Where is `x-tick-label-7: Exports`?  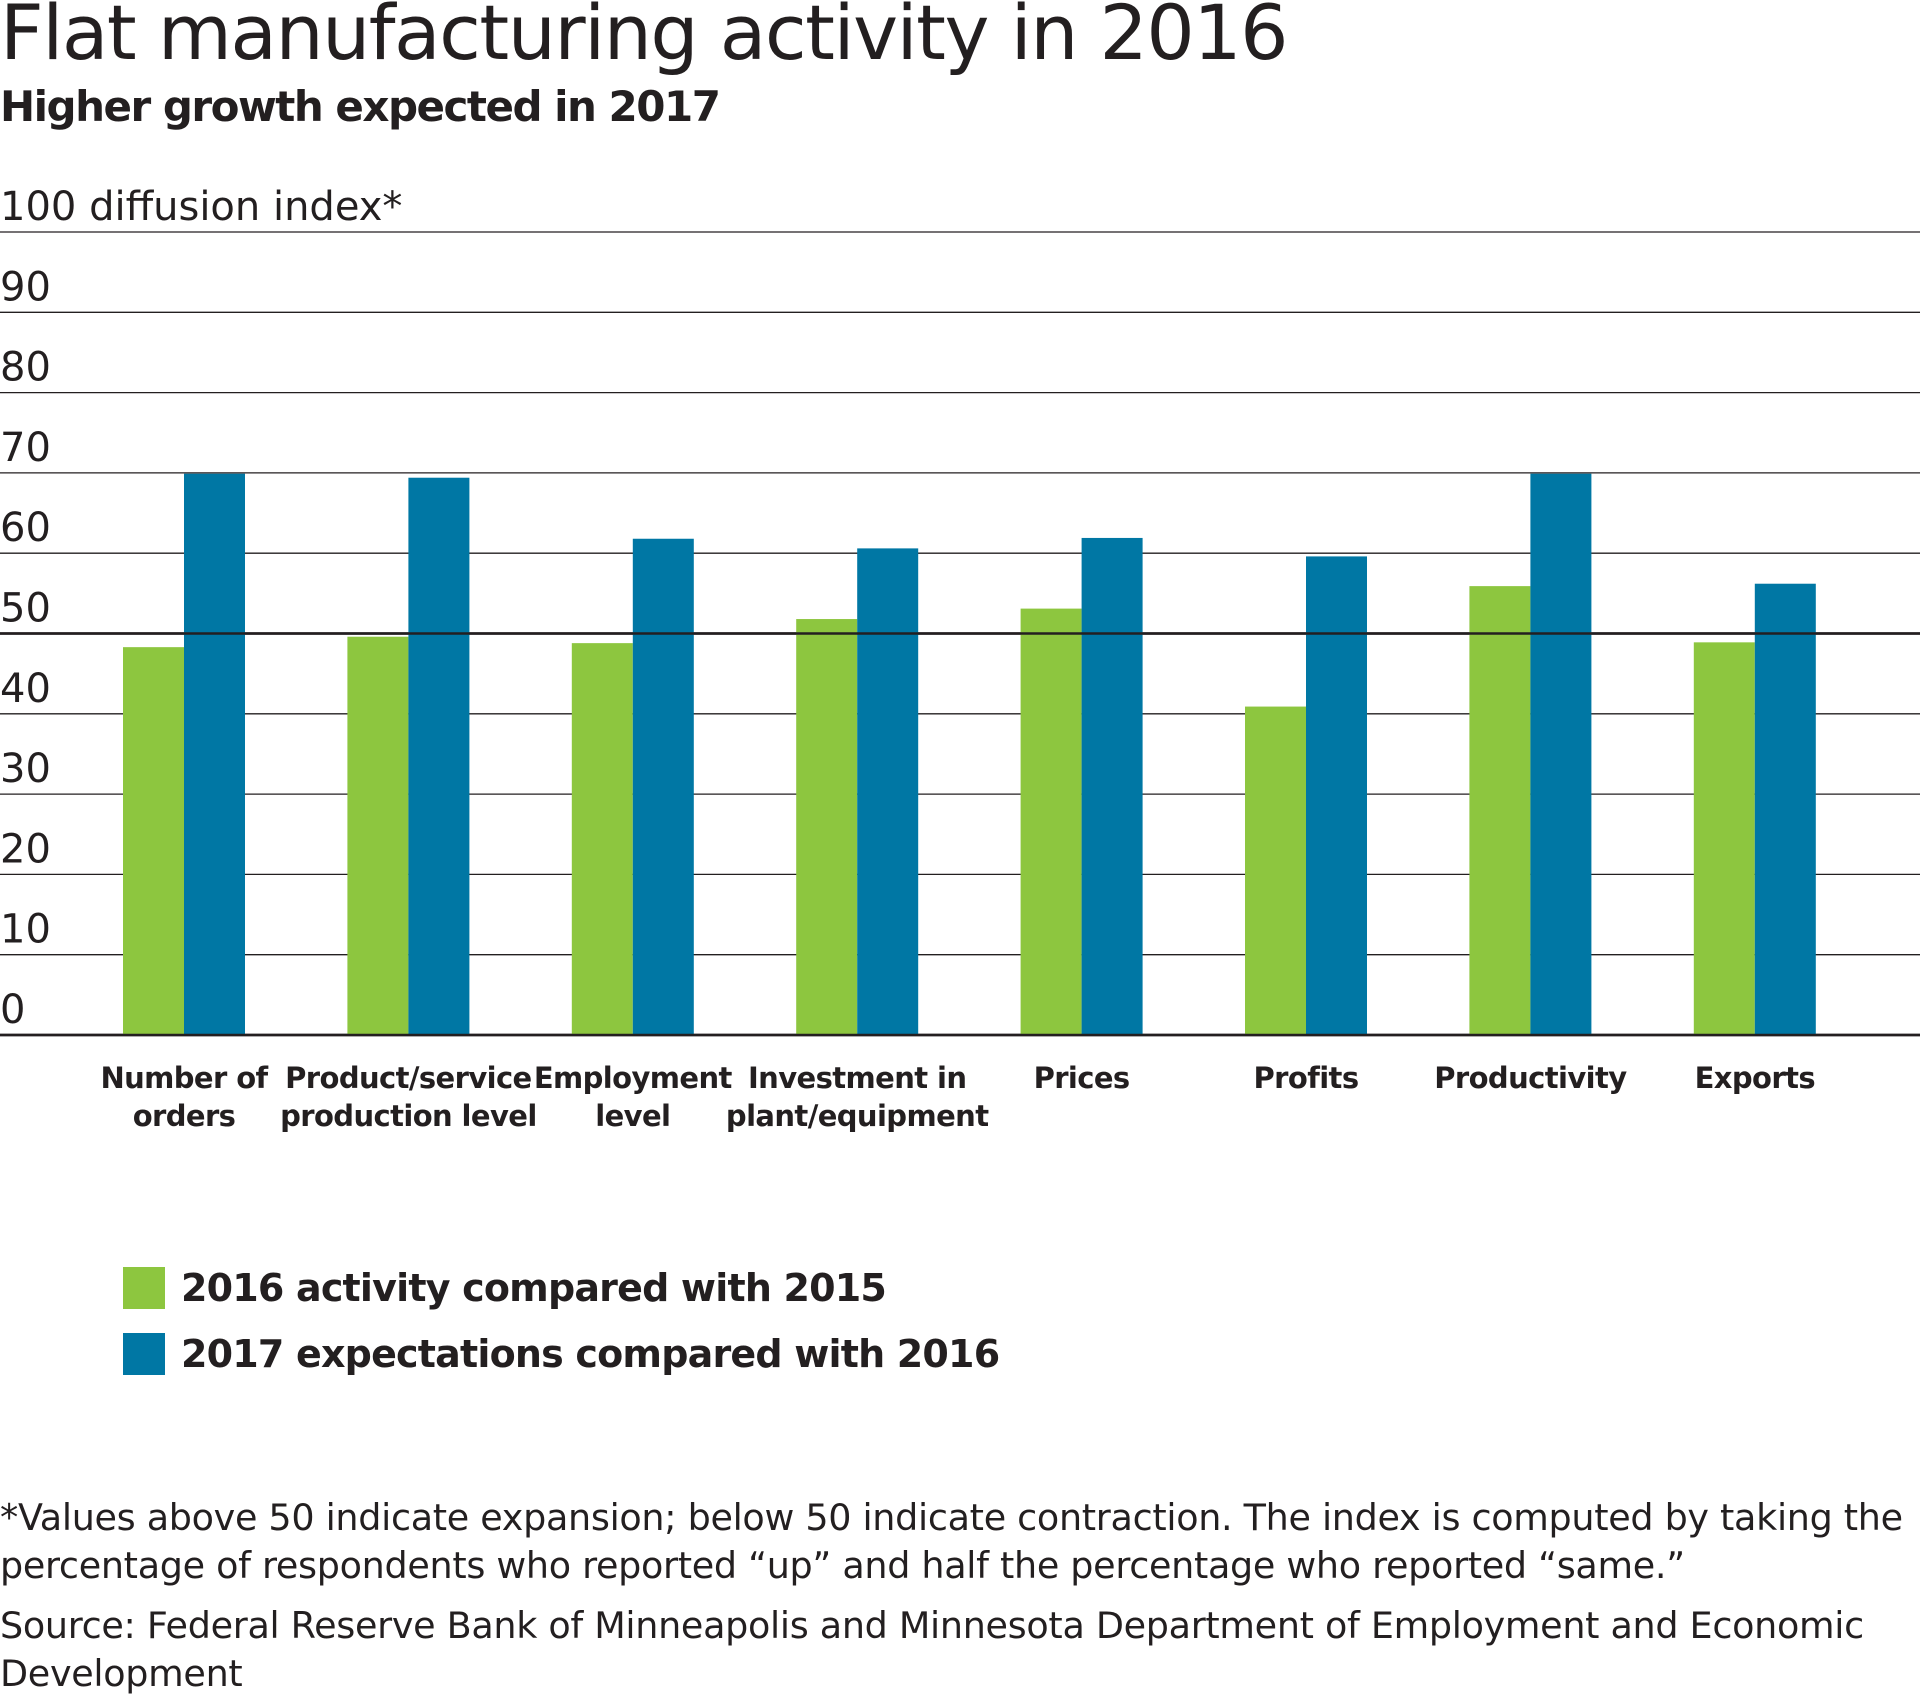 x-tick-label-7: Exports is located at coordinates (1755, 1078).